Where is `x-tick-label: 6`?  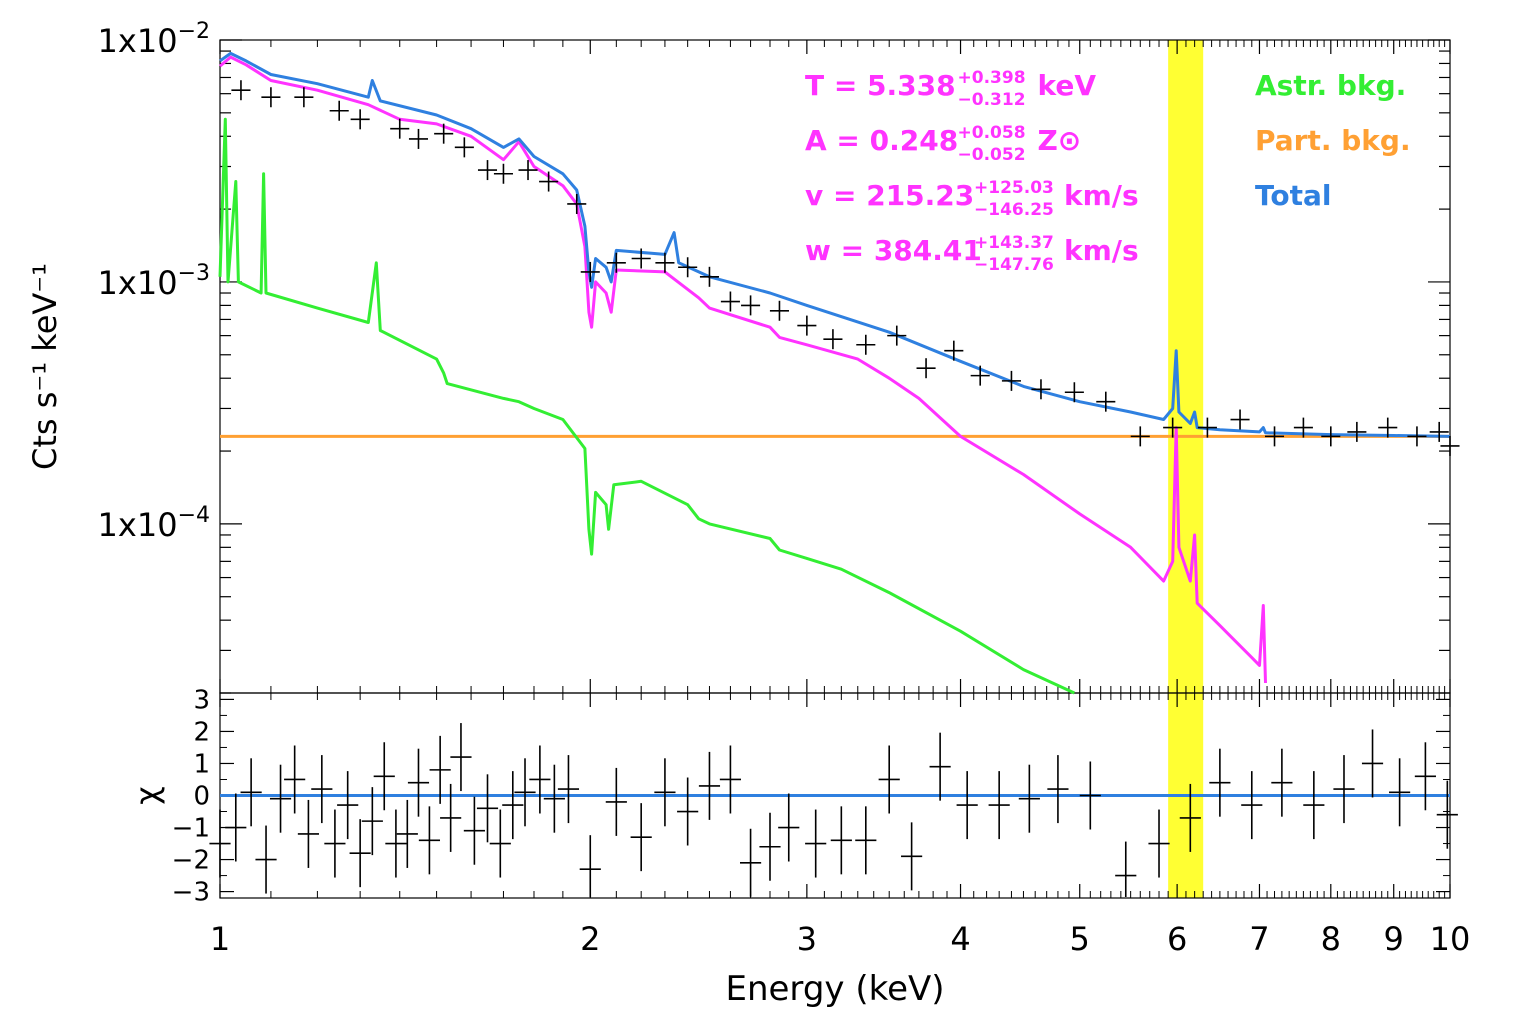
x-tick-label: 6 is located at coordinates (1177, 939).